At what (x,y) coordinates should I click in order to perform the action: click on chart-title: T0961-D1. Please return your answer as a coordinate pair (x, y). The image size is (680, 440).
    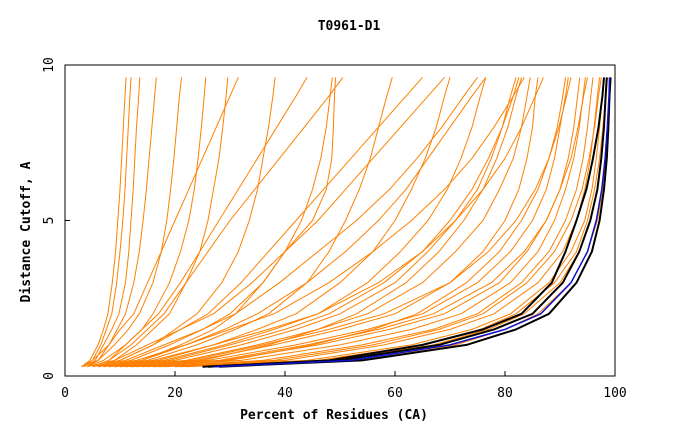
    Looking at the image, I should click on (349, 26).